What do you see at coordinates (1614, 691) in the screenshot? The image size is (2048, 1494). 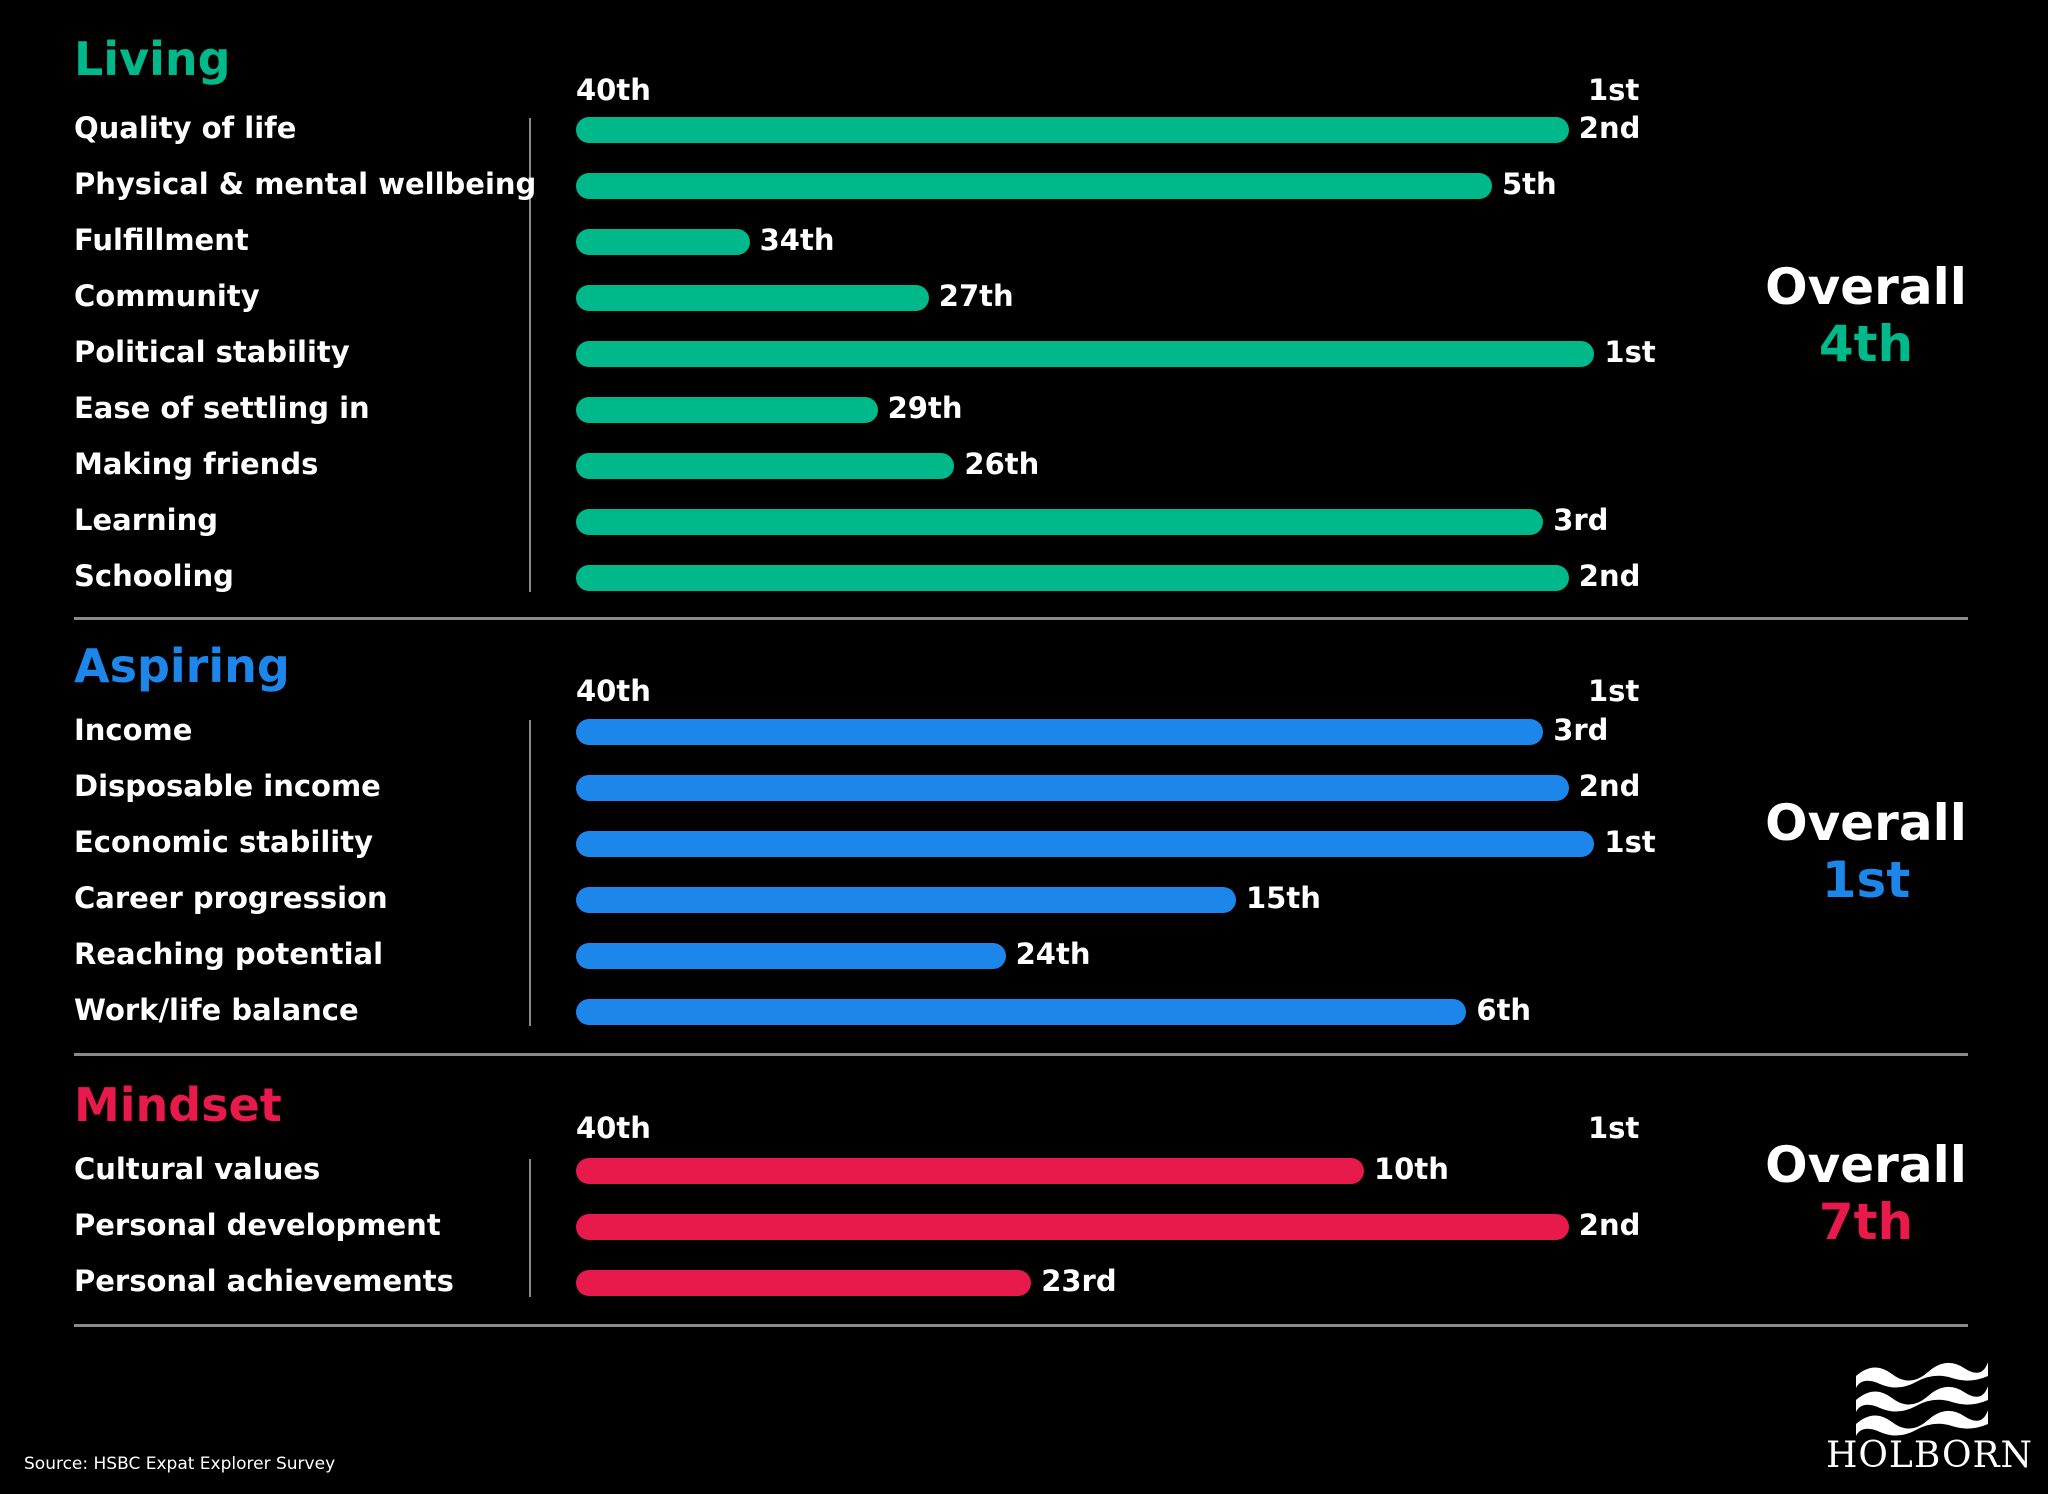 I see `axis-label-right-aspiring: 1st` at bounding box center [1614, 691].